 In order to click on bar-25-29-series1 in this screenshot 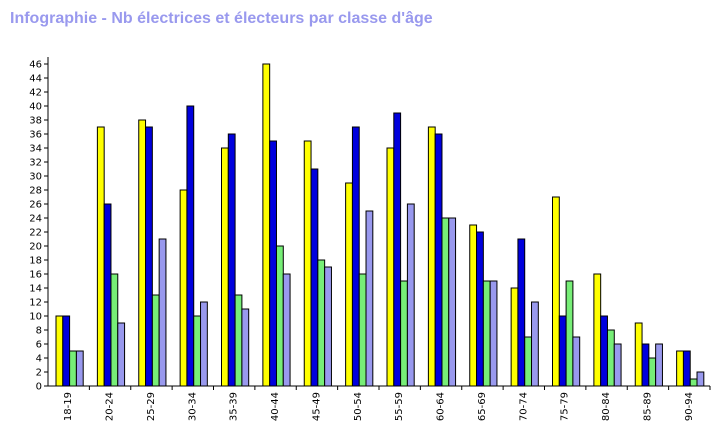, I will do `click(142, 253)`.